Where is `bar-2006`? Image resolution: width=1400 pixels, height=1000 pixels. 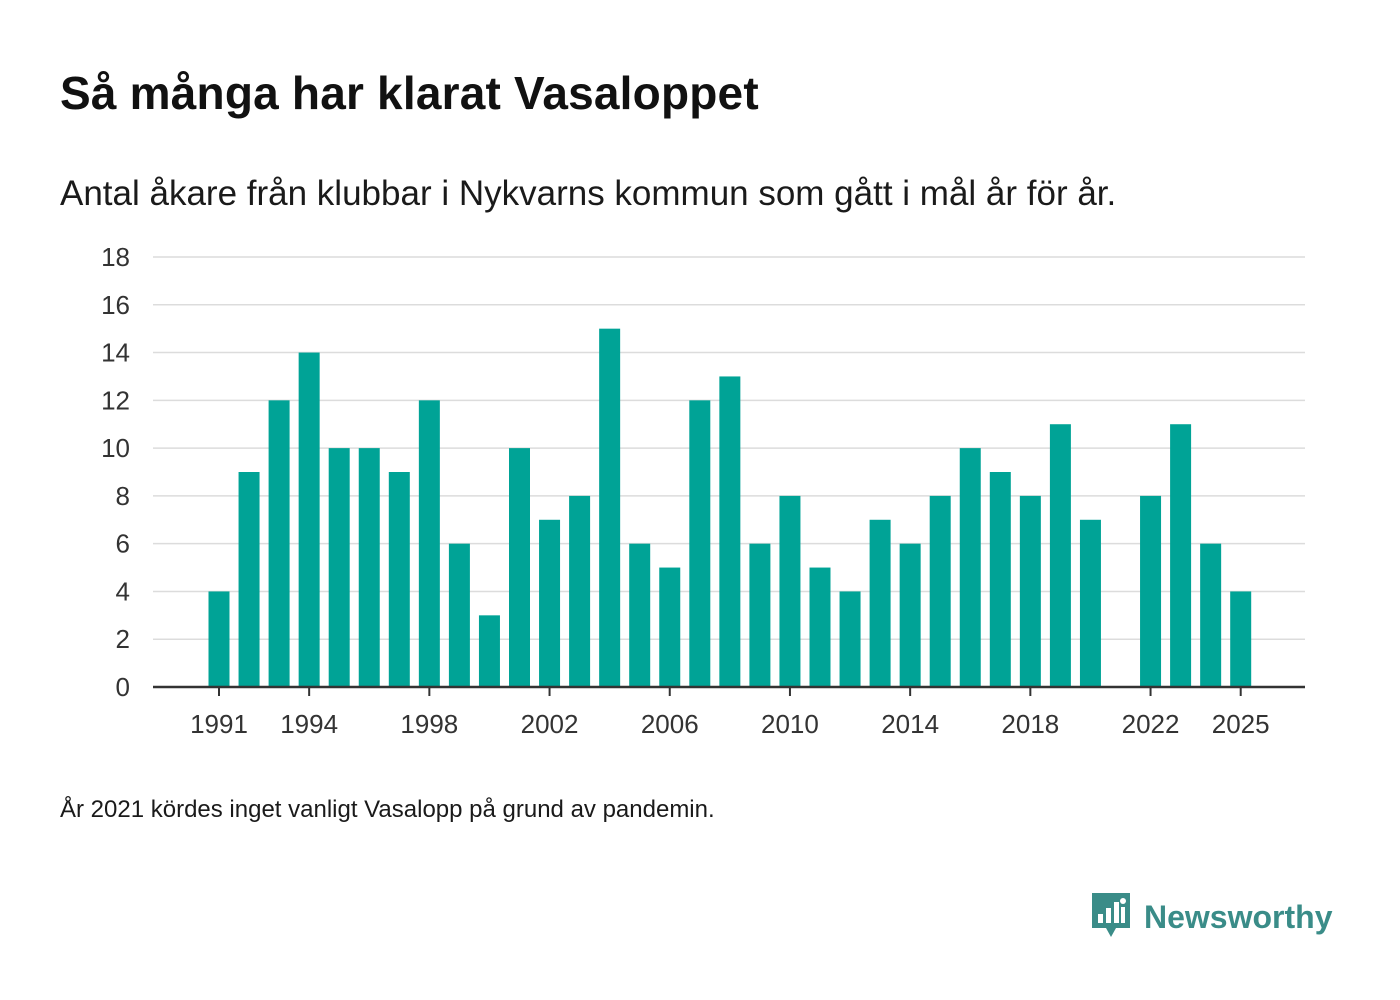
bar-2006 is located at coordinates (670, 627).